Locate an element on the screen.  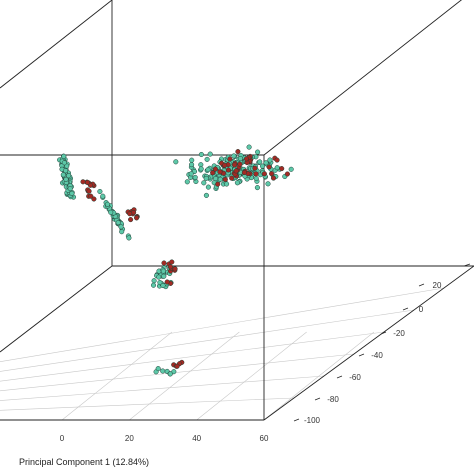
x-tick-label: 0 is located at coordinates (62, 438).